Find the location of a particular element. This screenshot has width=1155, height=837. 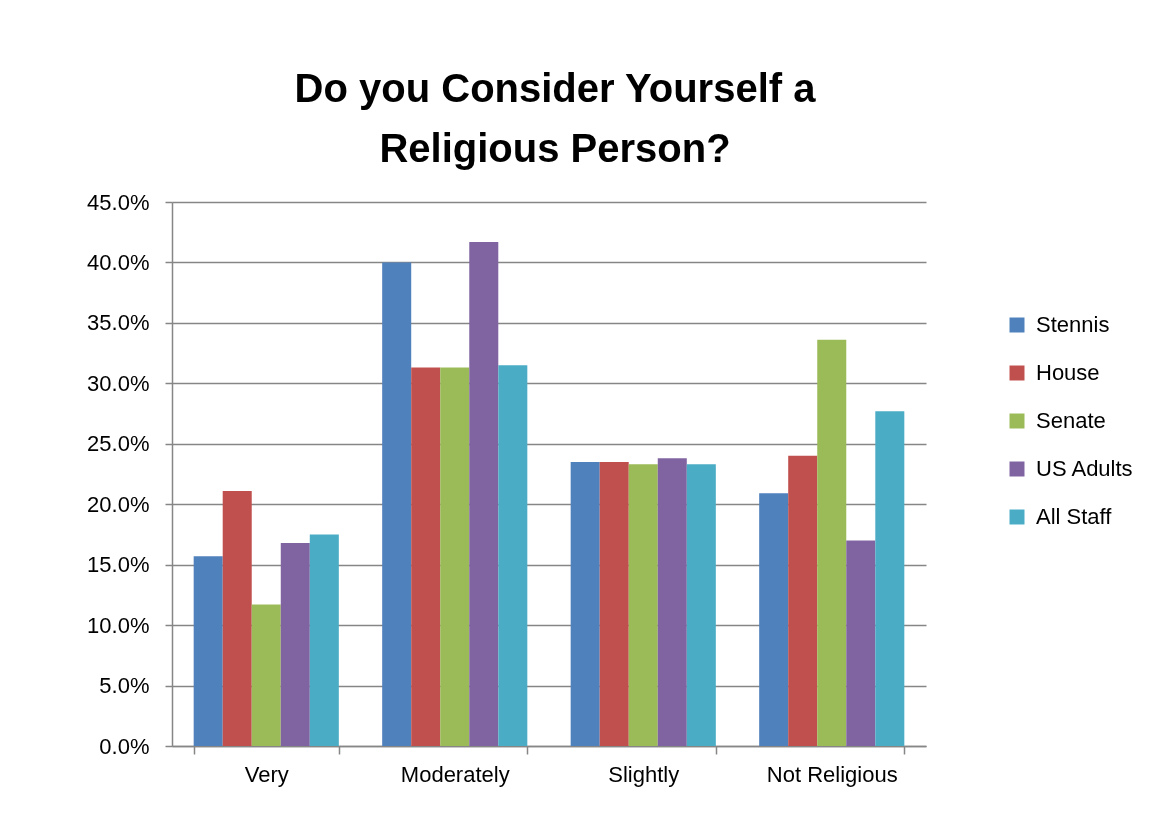

chart-title: Do you Consider Yourself a Religious Person? is located at coordinates (555, 118).